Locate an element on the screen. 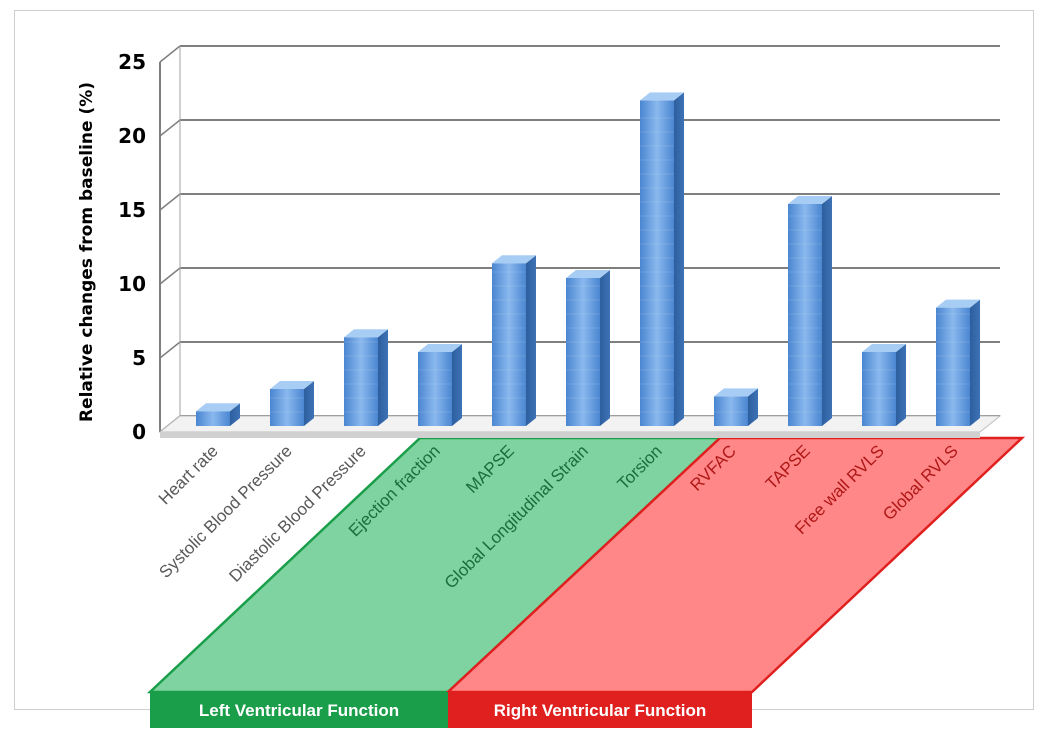  y-tick-label: 5 is located at coordinates (139, 358).